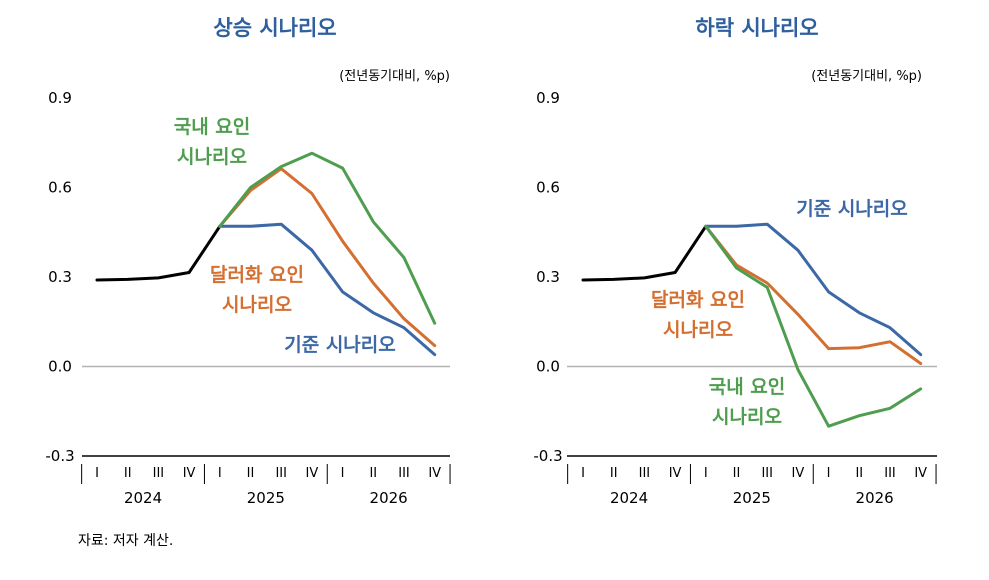 This screenshot has height=580, width=989. I want to click on source-note: 자료: 저자 계산., so click(125, 541).